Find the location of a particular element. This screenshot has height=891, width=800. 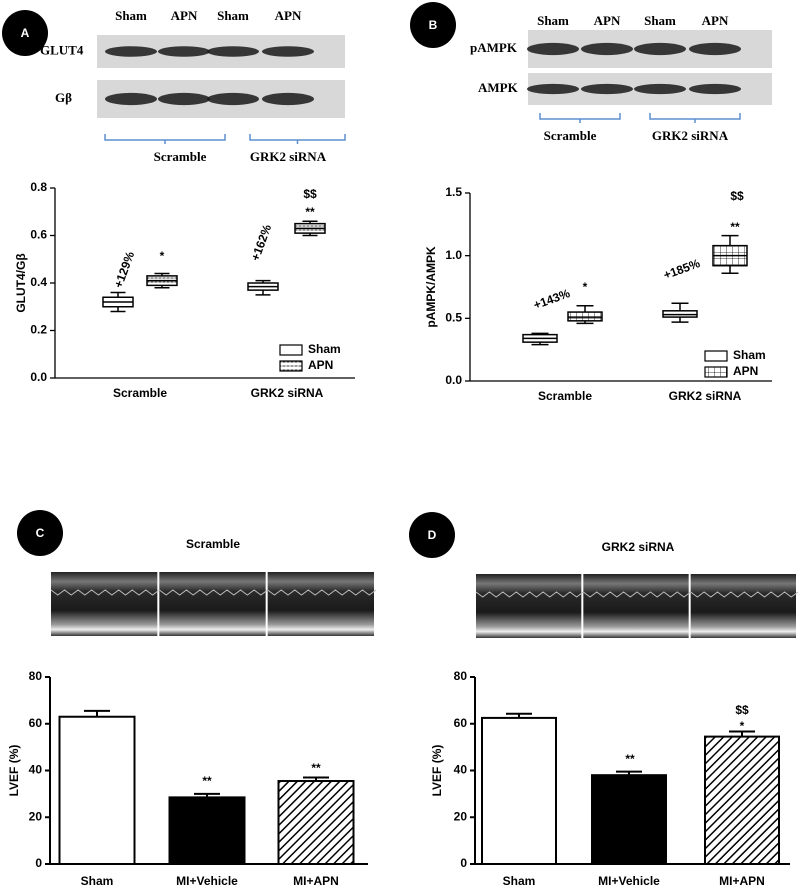

y-tick-label: 1.5 is located at coordinates (453, 192).